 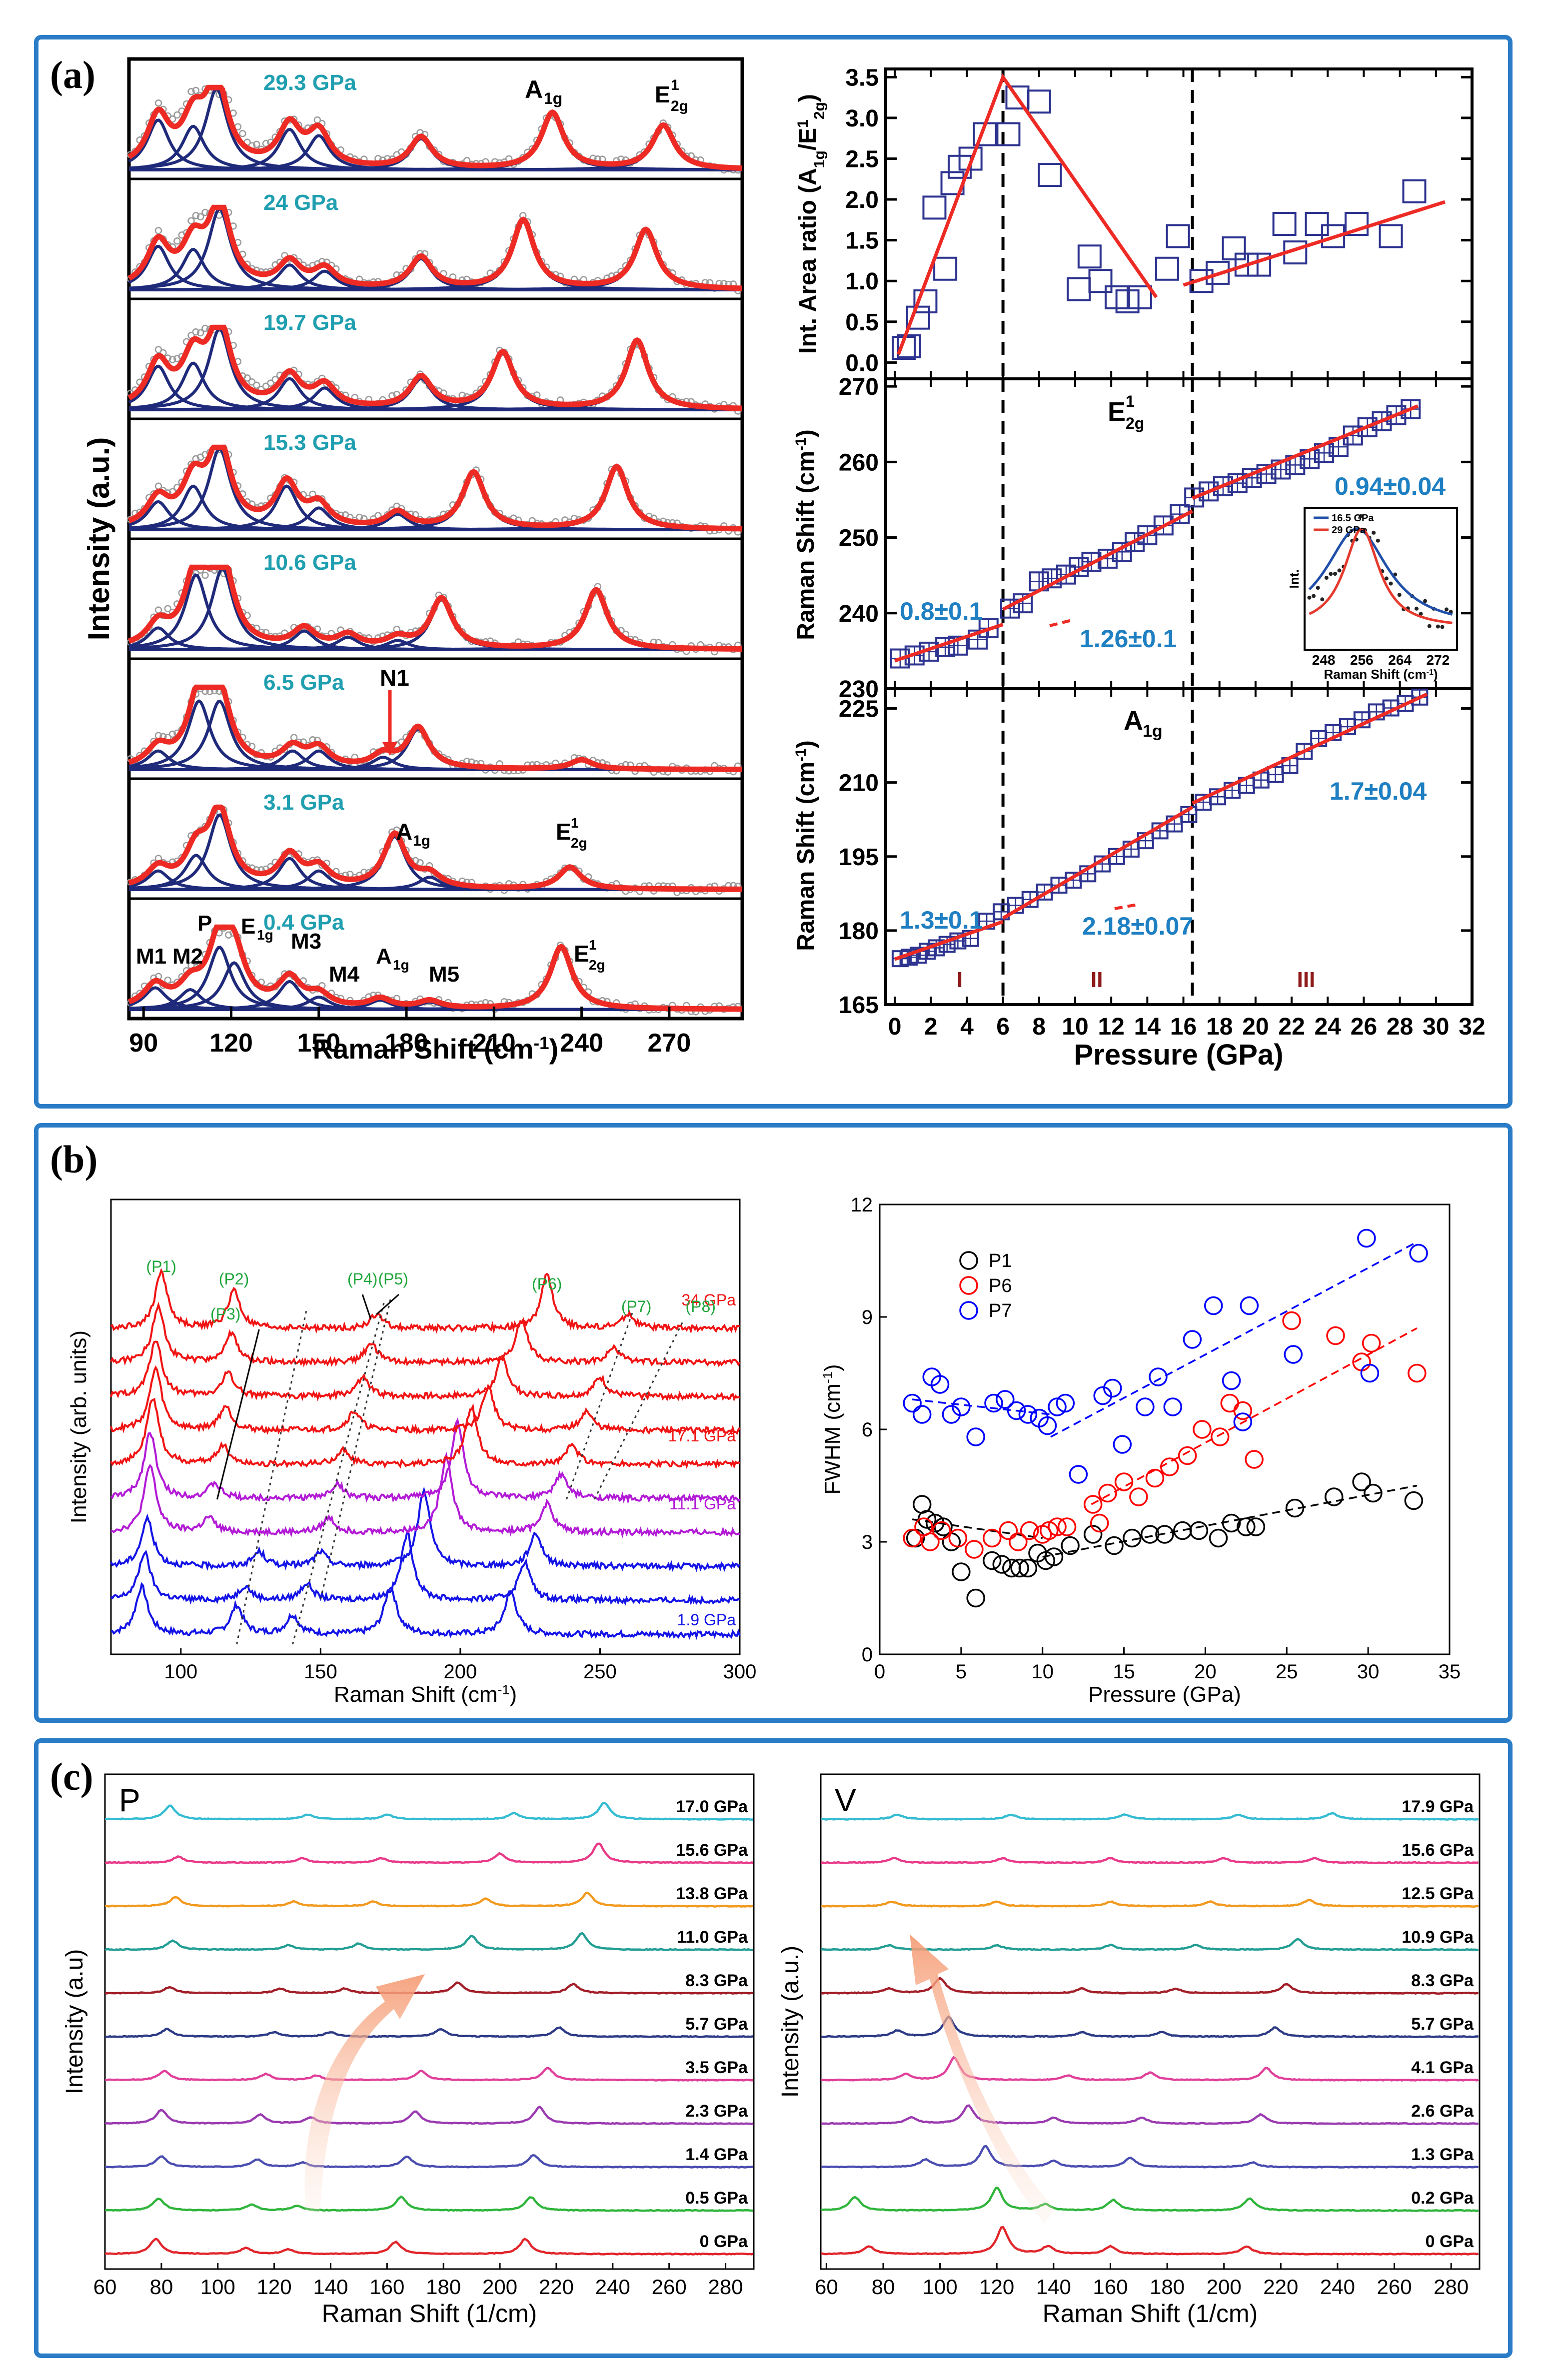 What do you see at coordinates (435, 735) in the screenshot?
I see `a-peak-component` at bounding box center [435, 735].